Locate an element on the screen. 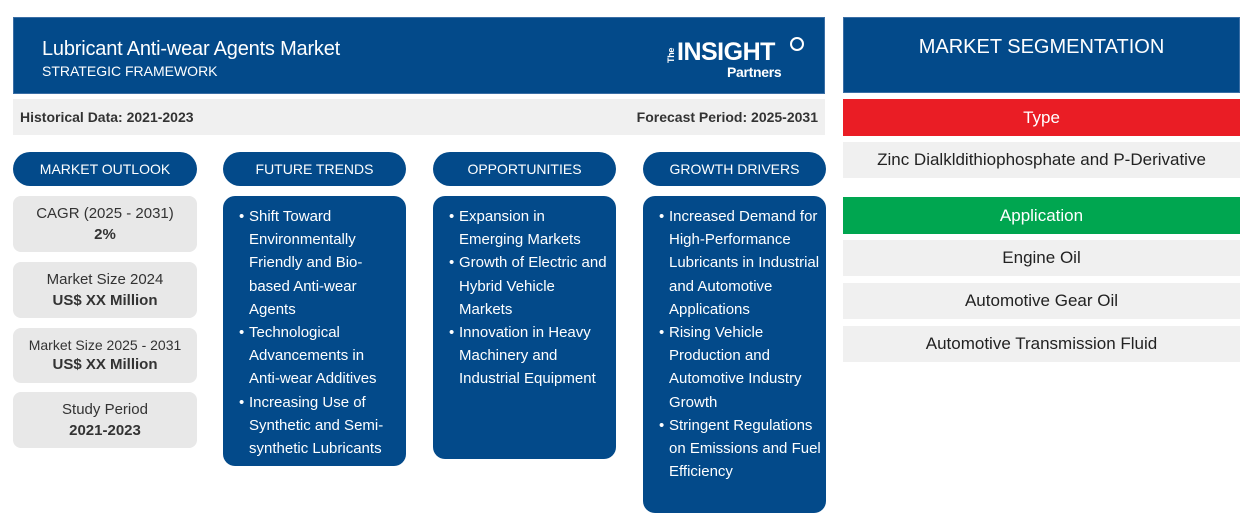  market-outlook-heading: MARKET OUTLOOK is located at coordinates (105, 169).